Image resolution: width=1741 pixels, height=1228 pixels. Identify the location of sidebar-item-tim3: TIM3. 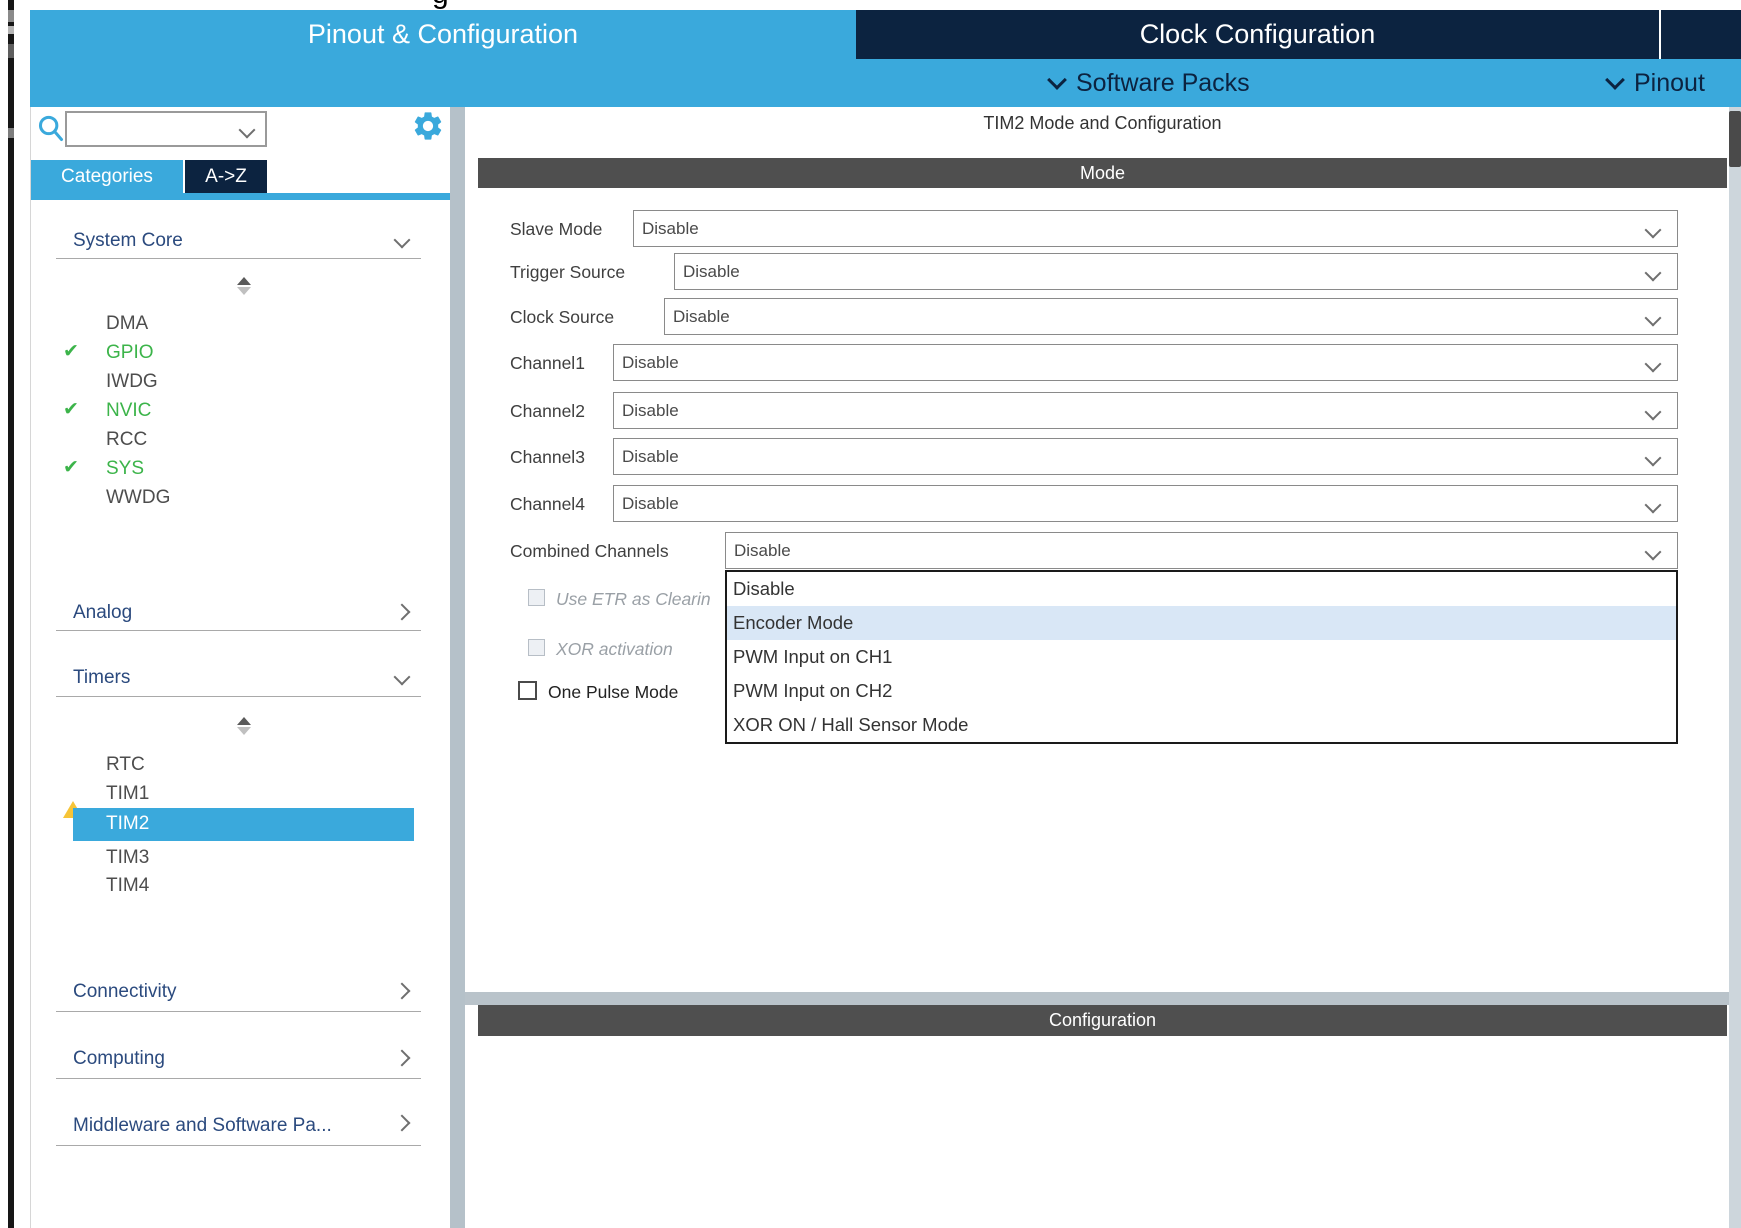
(127, 858).